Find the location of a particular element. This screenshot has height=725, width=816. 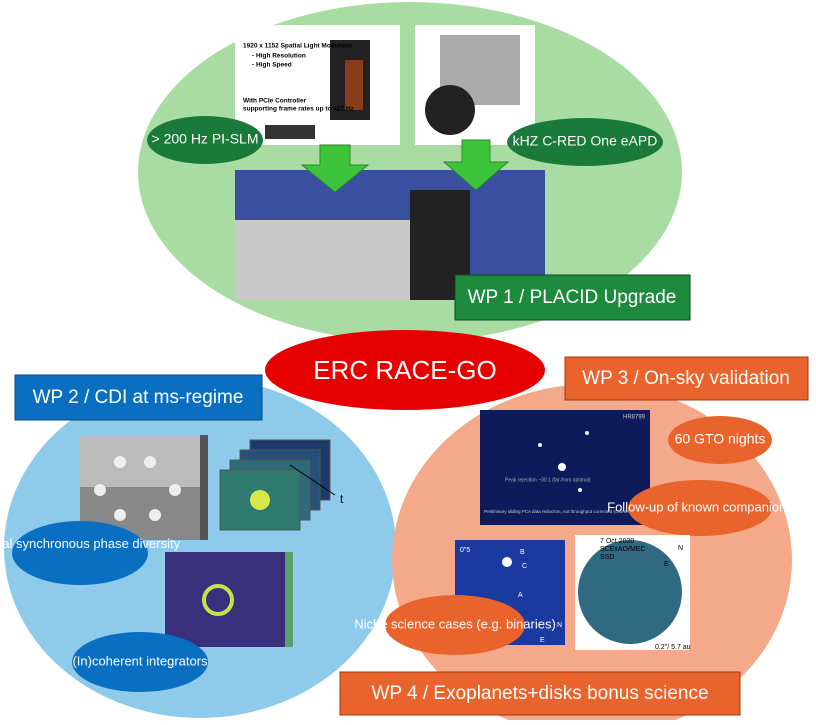

slm-caption: supporting frame rates up to 422 Hz is located at coordinates (299, 109).